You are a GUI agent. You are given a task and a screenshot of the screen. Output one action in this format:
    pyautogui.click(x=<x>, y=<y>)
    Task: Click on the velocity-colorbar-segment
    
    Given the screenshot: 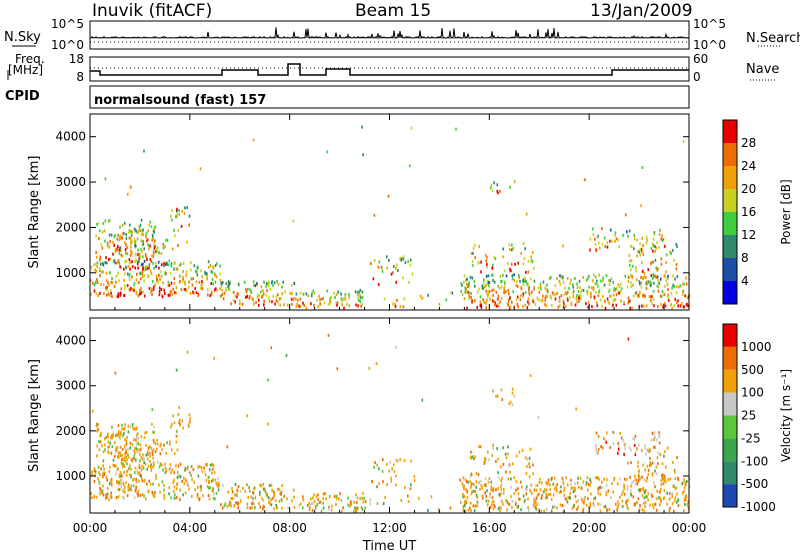 What is the action you would take?
    pyautogui.click(x=730, y=473)
    